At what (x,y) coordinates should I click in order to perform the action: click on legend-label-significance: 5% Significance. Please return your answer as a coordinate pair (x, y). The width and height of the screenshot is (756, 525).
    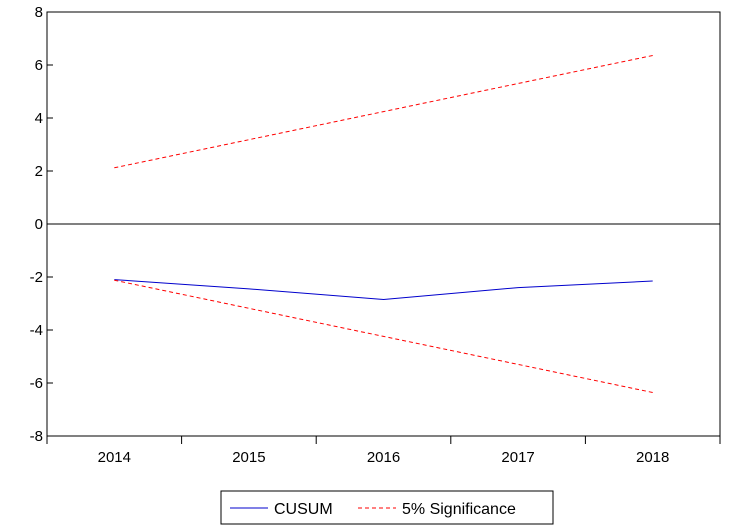
    Looking at the image, I should click on (459, 509).